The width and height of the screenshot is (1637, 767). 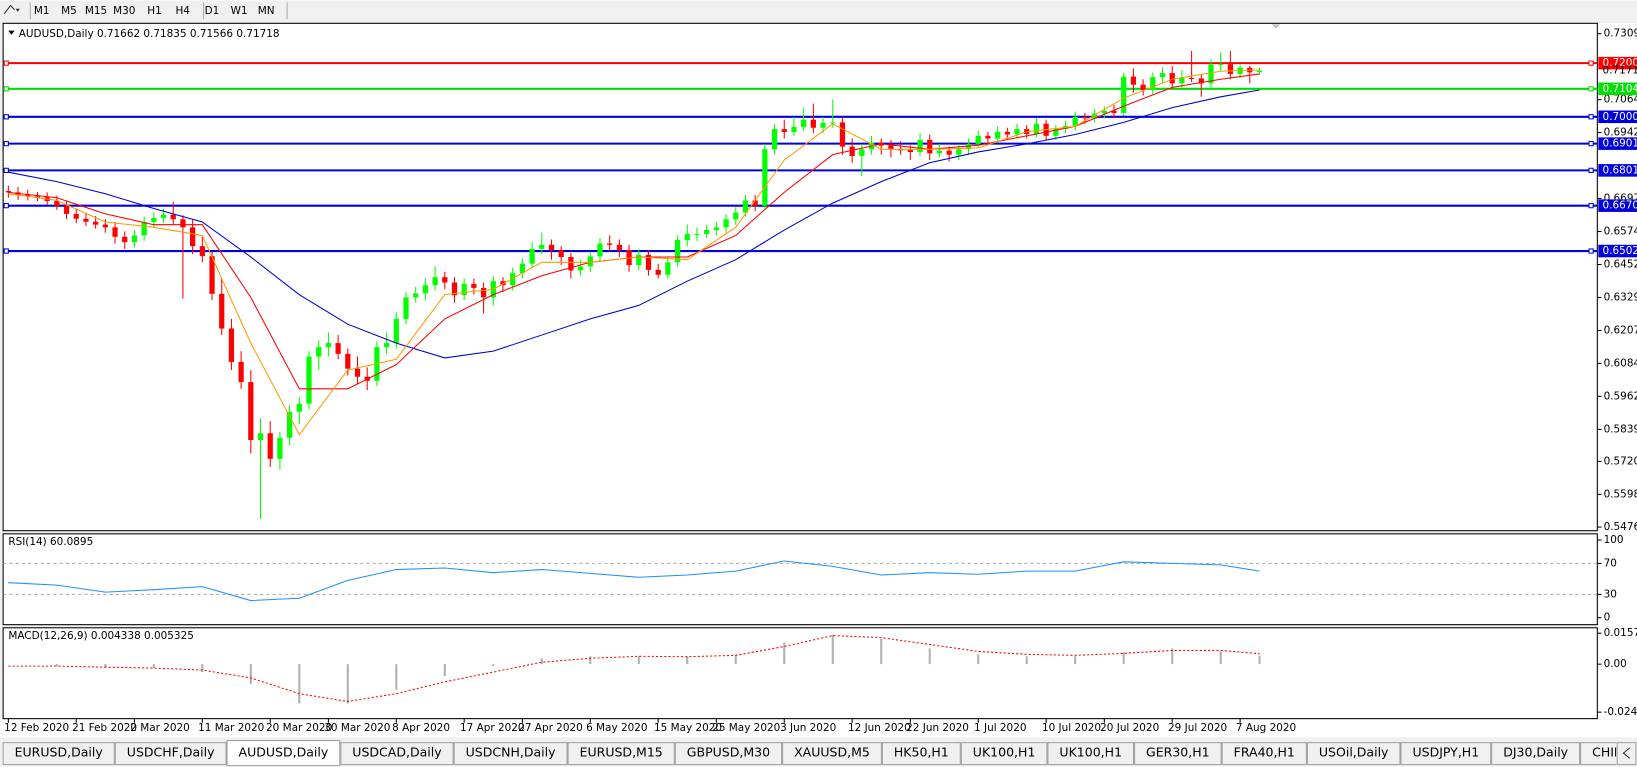 I want to click on tab: EURUSD,Daily, so click(x=58, y=754).